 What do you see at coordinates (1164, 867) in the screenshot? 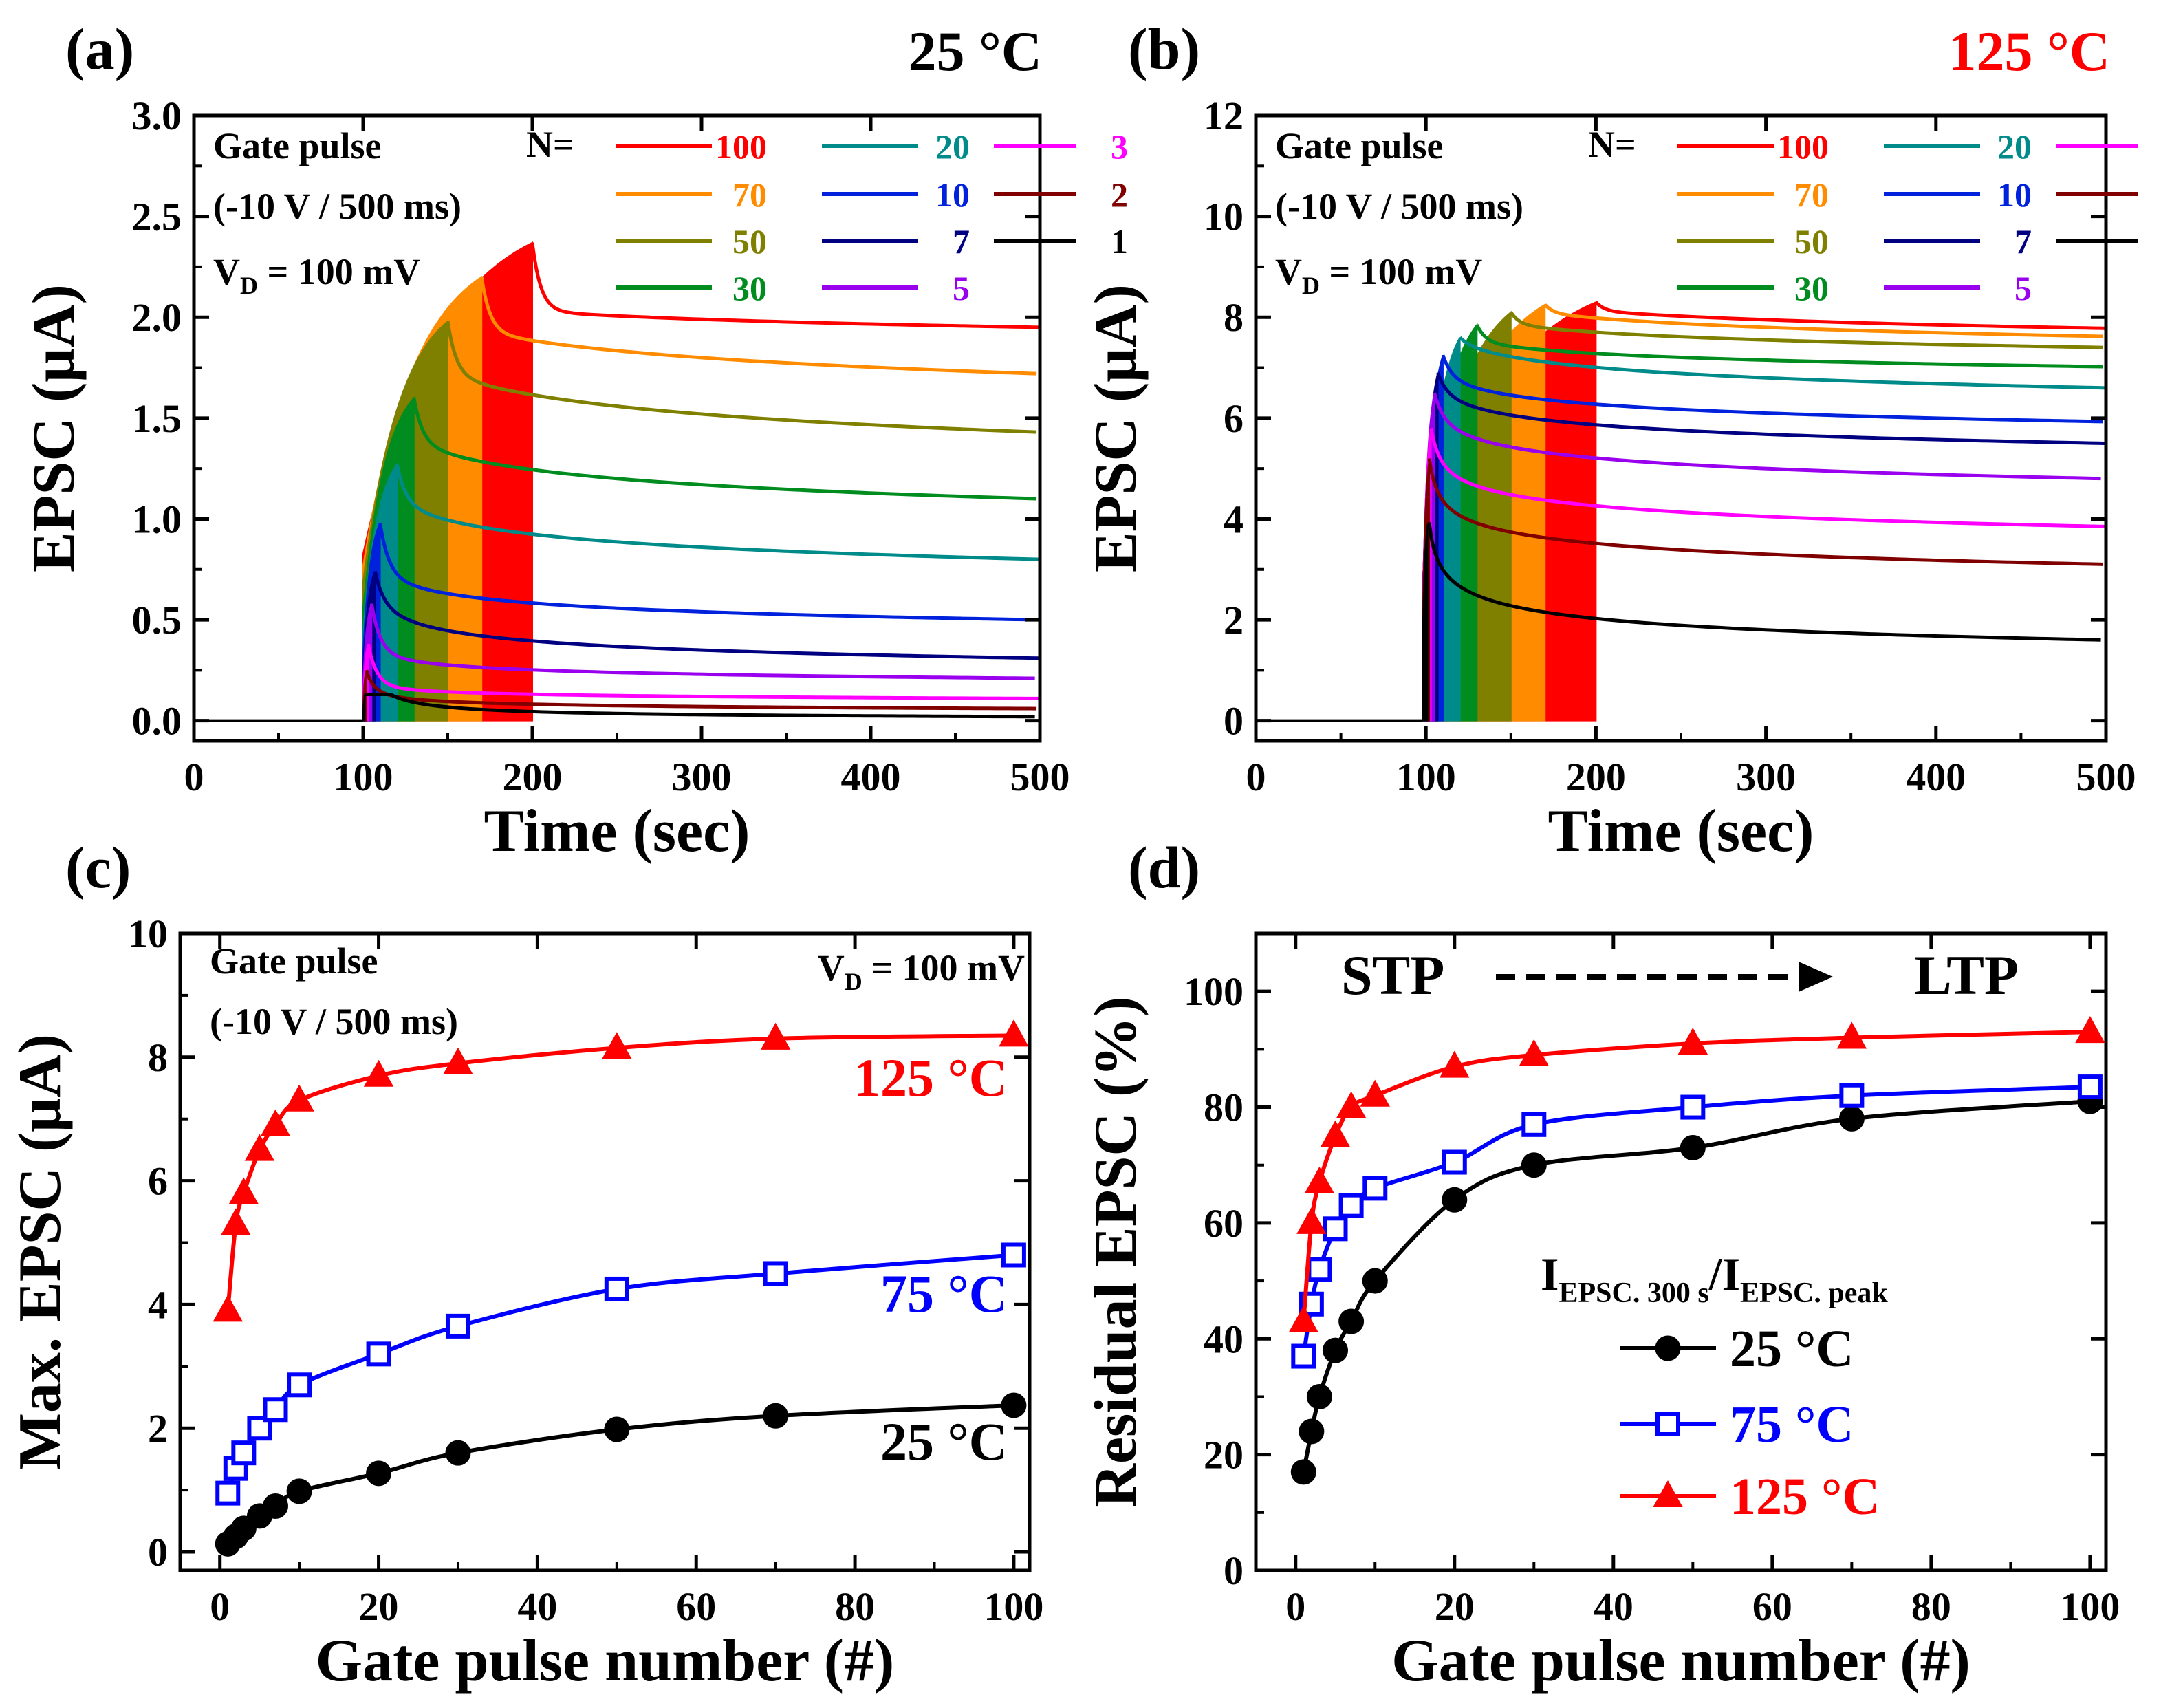
I see `panel-label: (d)` at bounding box center [1164, 867].